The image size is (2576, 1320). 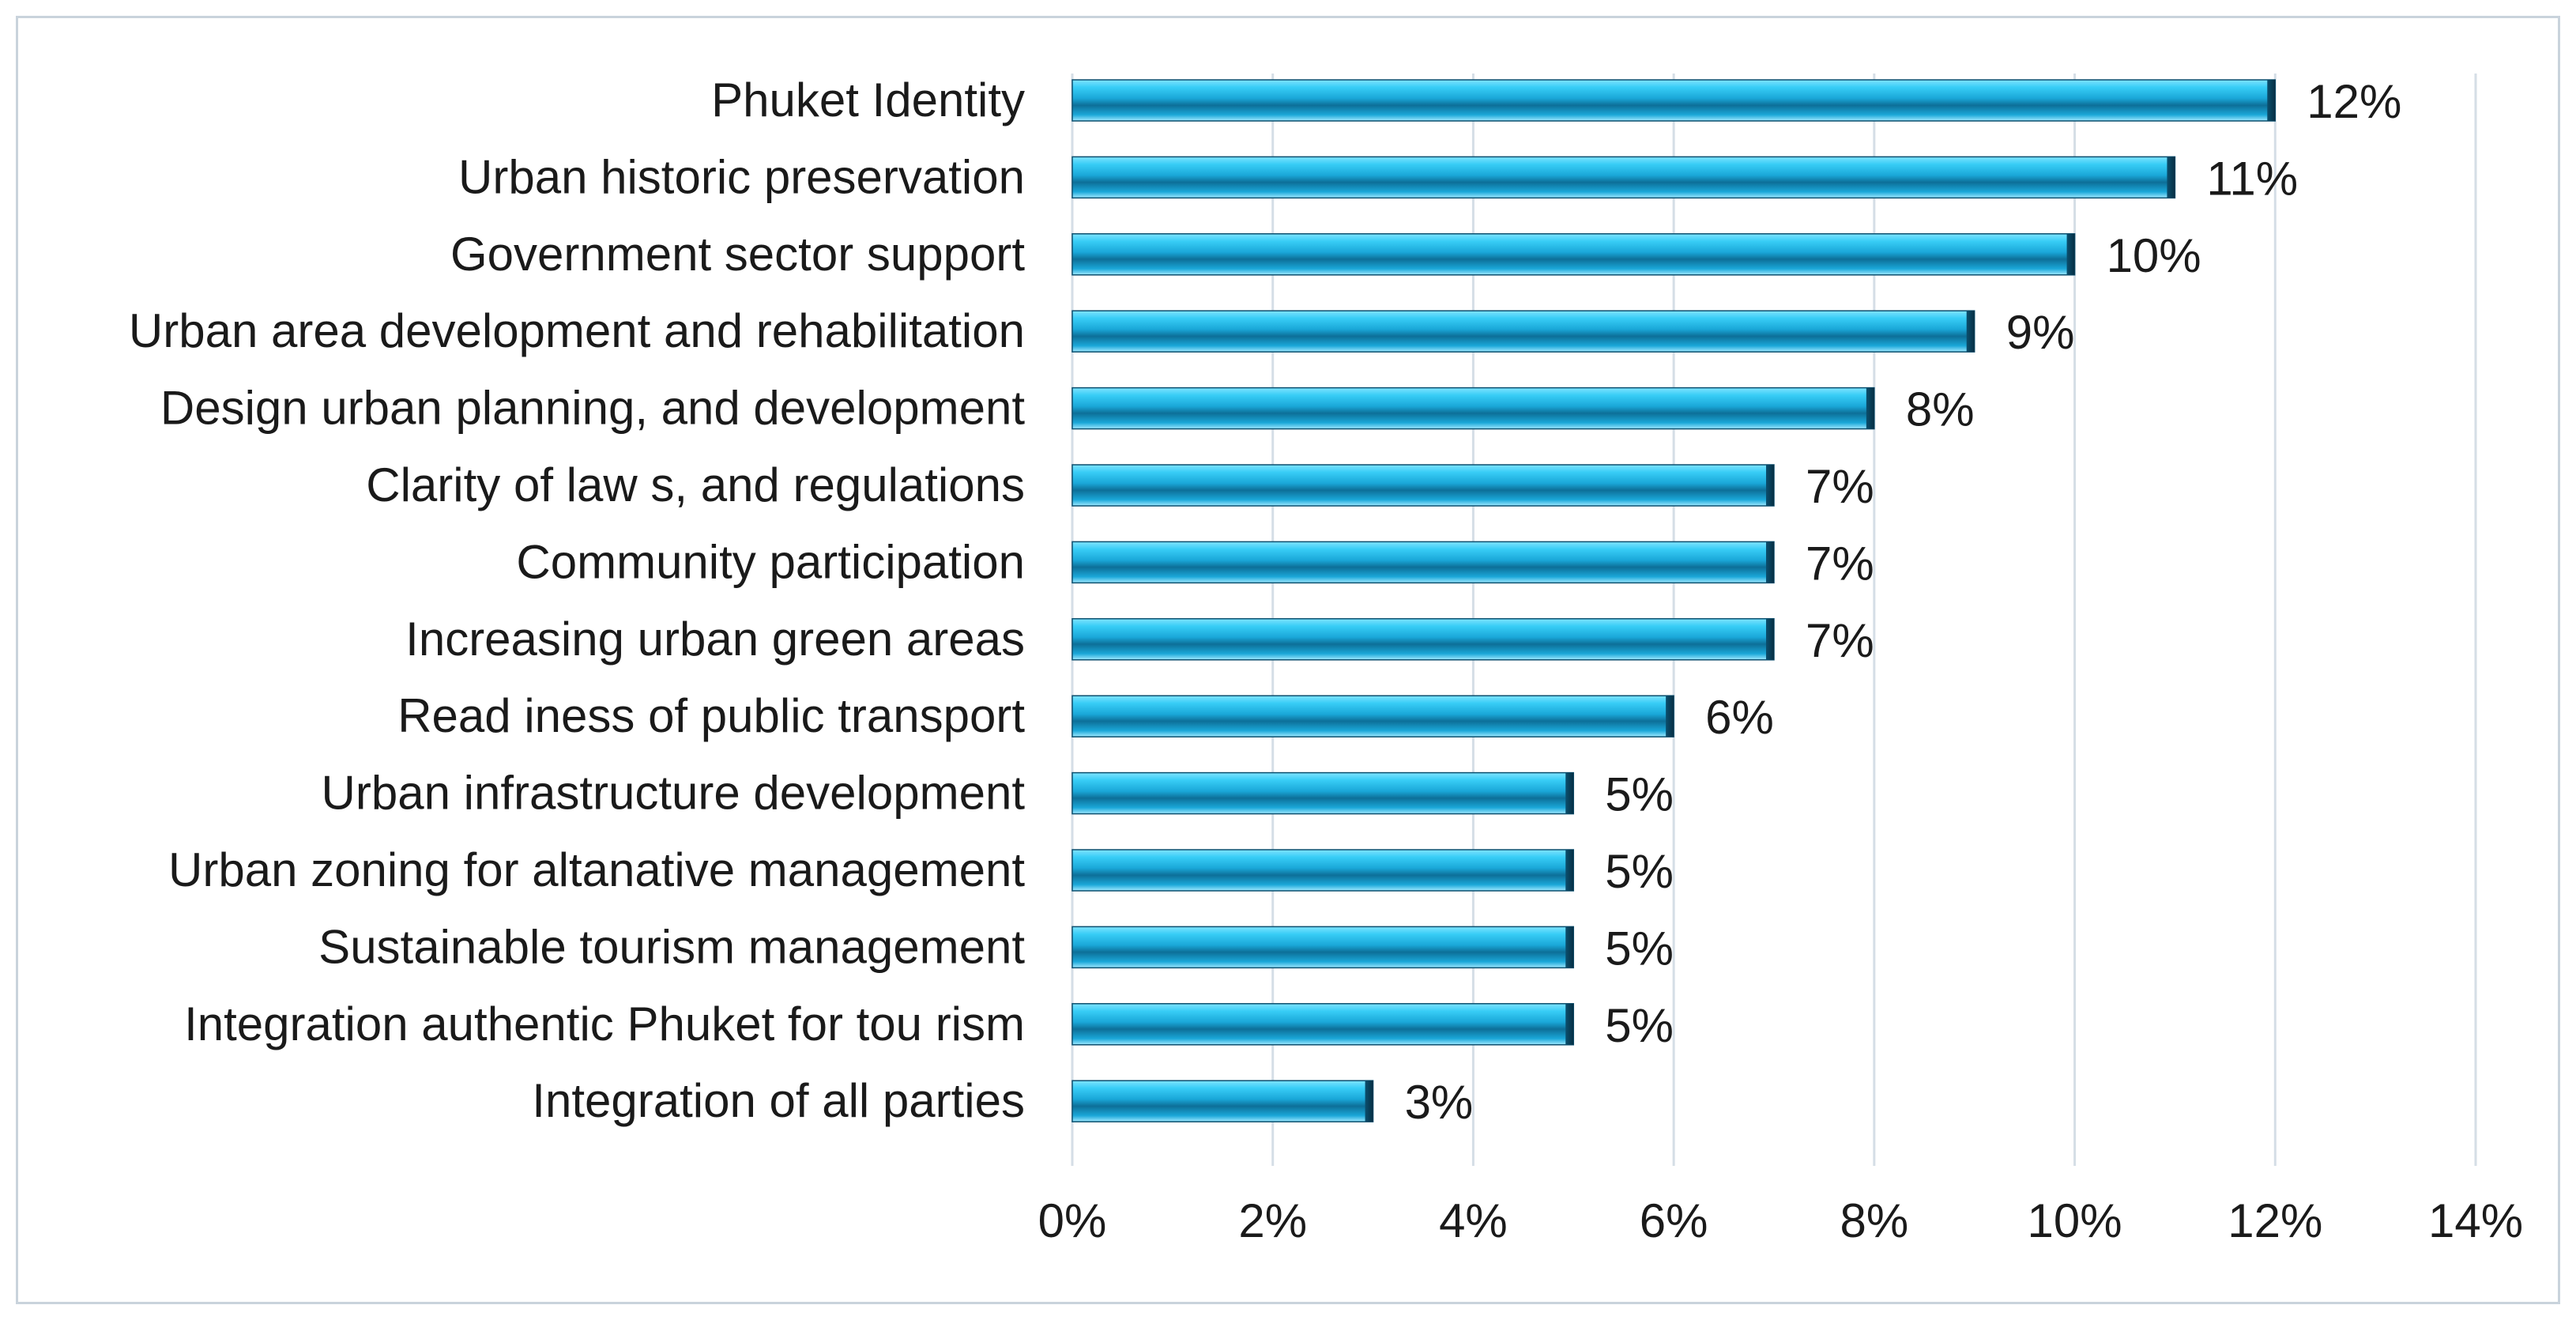 I want to click on x-tick-label: 4%, so click(x=1473, y=1220).